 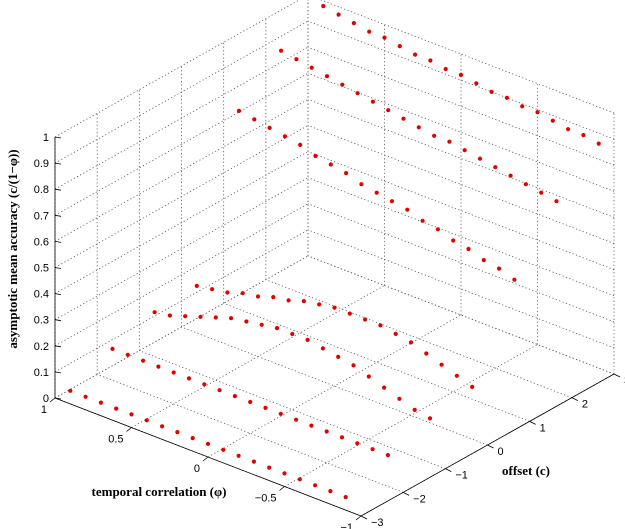 I want to click on z-tick-label: 0.7, so click(x=41, y=216).